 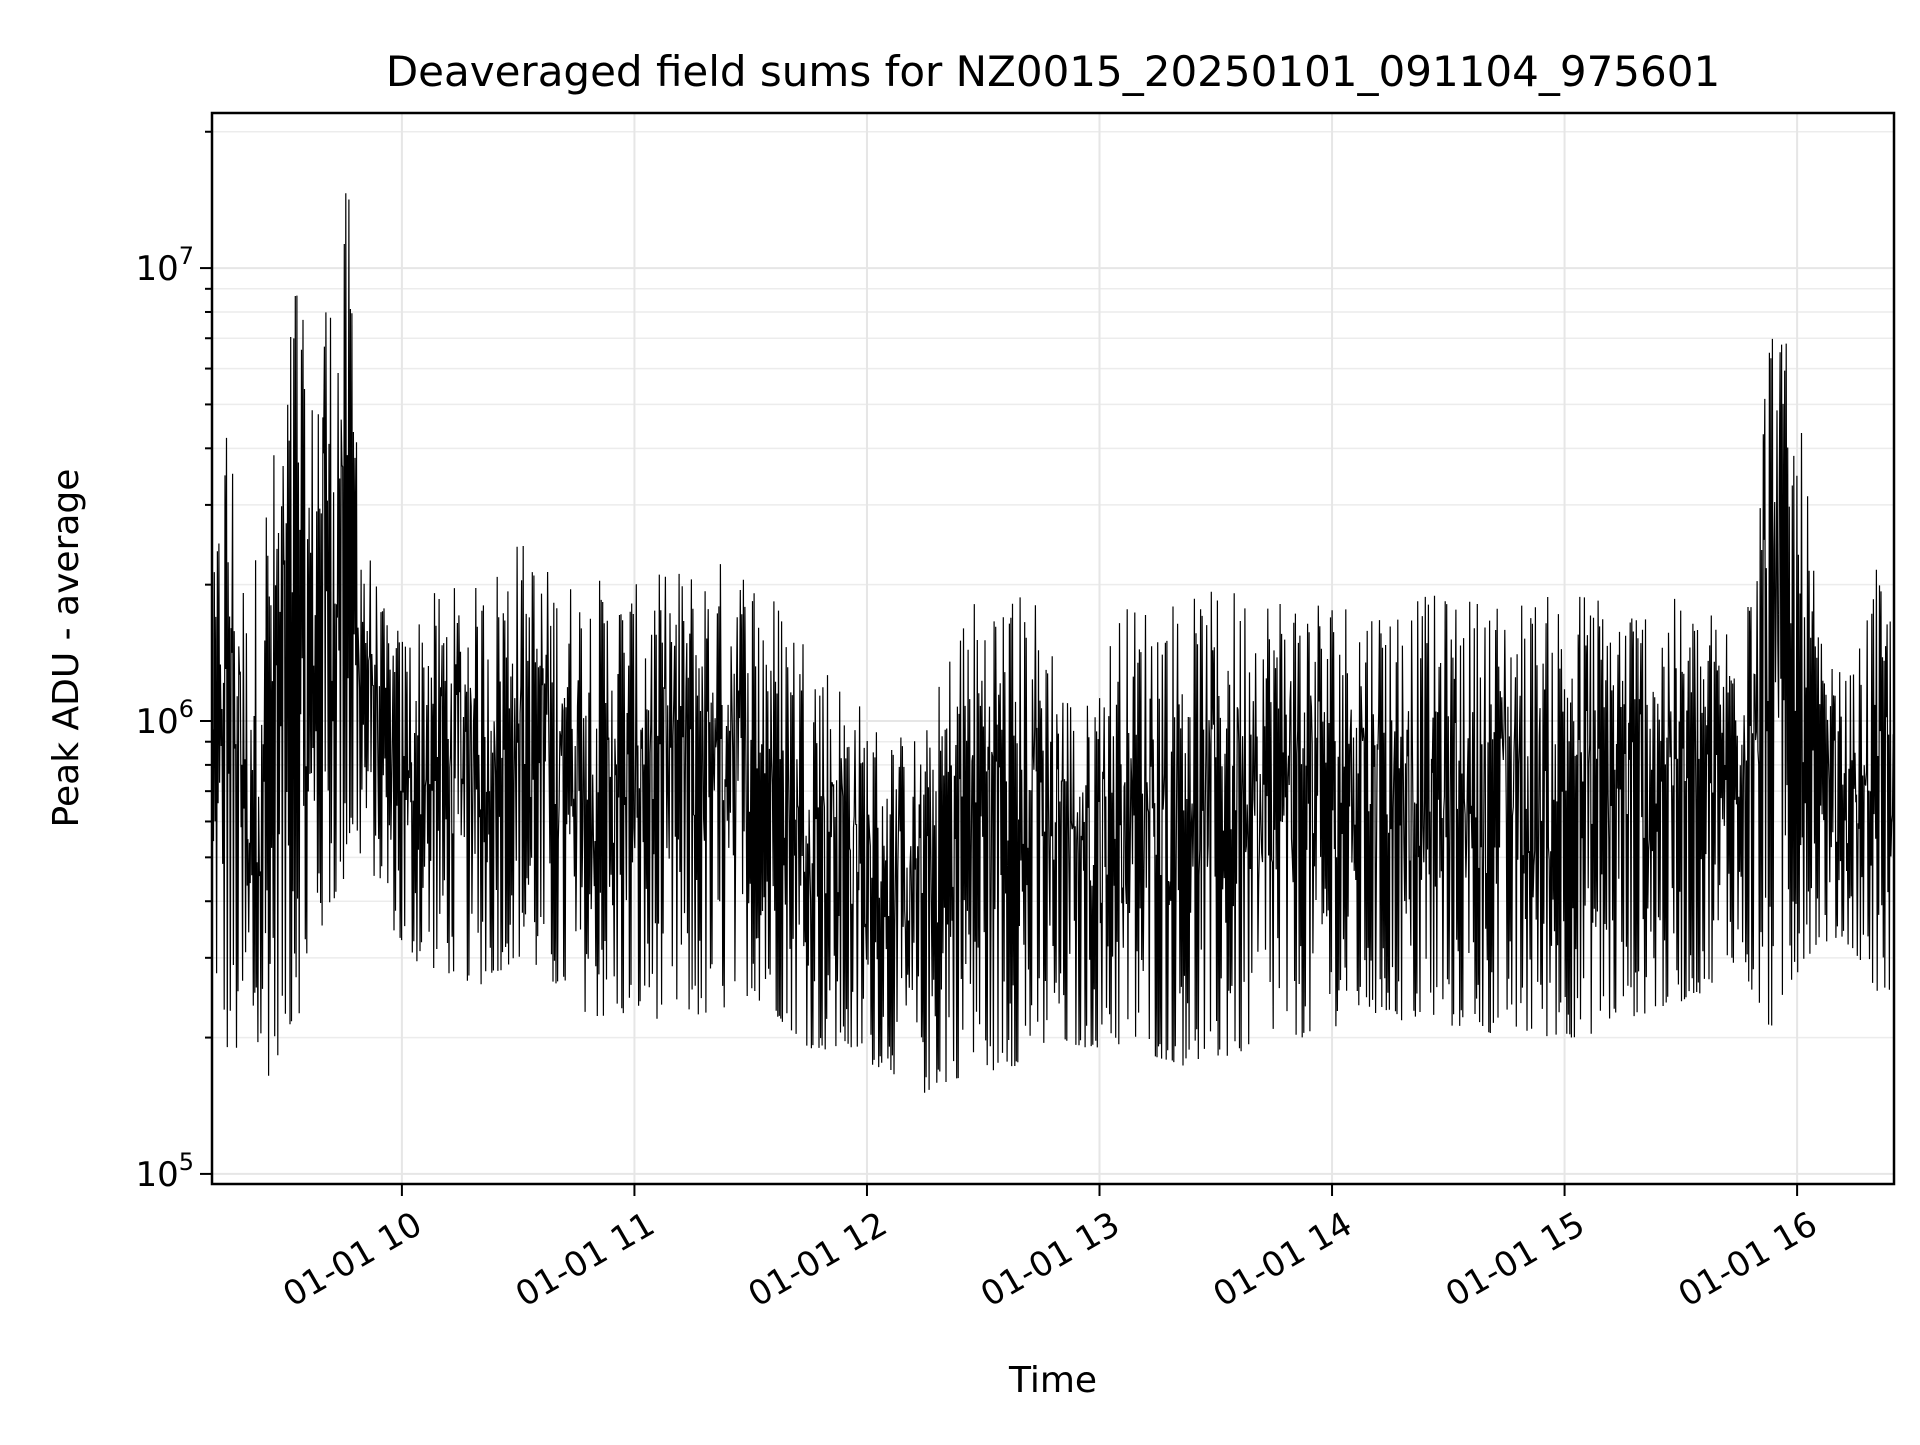 I want to click on y-tick-label: 10⁷, so click(x=164, y=265).